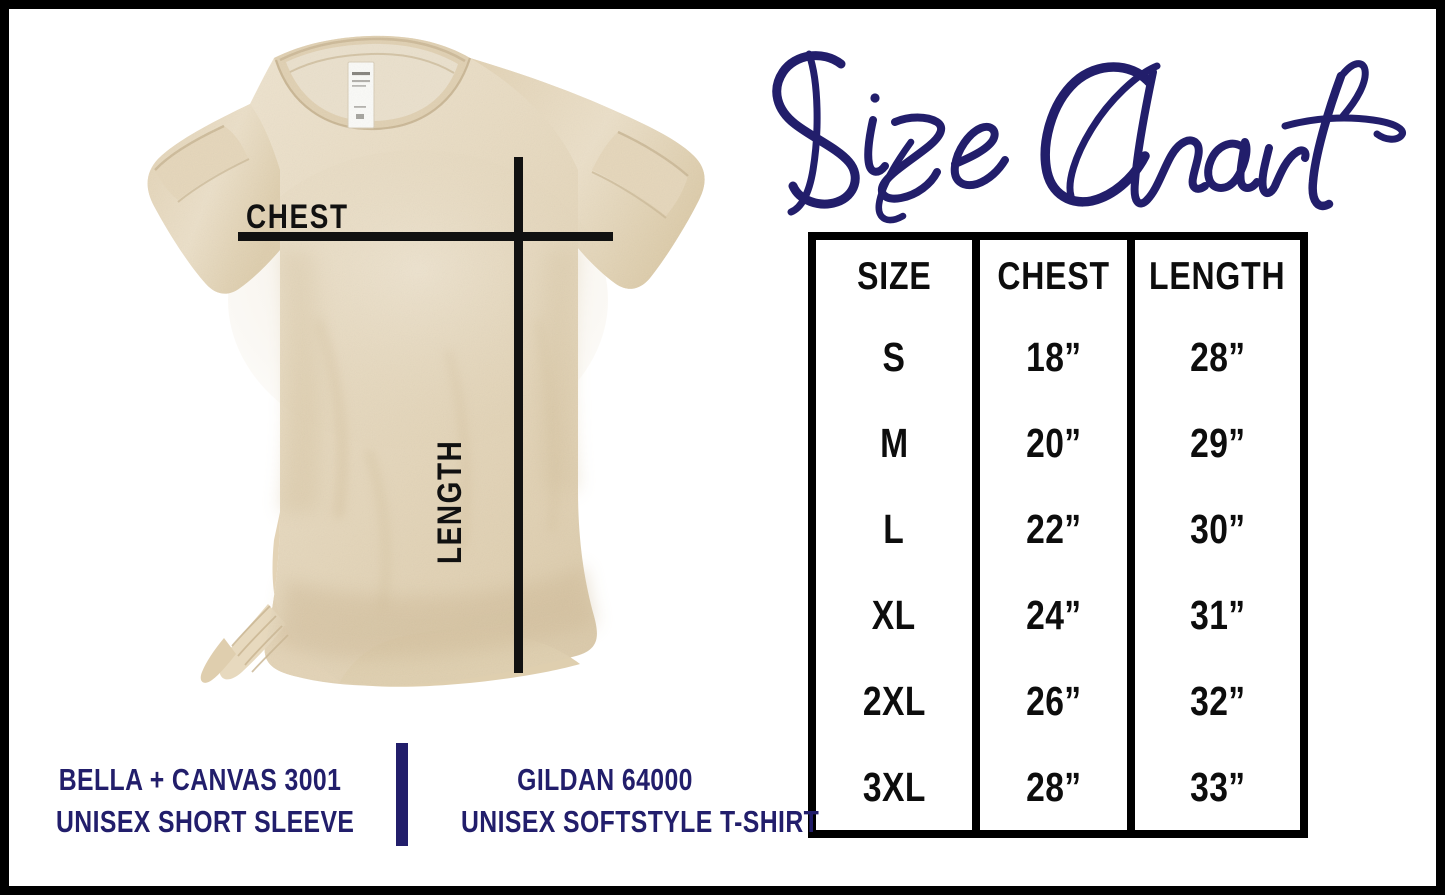  What do you see at coordinates (893, 614) in the screenshot?
I see `table-row: XL` at bounding box center [893, 614].